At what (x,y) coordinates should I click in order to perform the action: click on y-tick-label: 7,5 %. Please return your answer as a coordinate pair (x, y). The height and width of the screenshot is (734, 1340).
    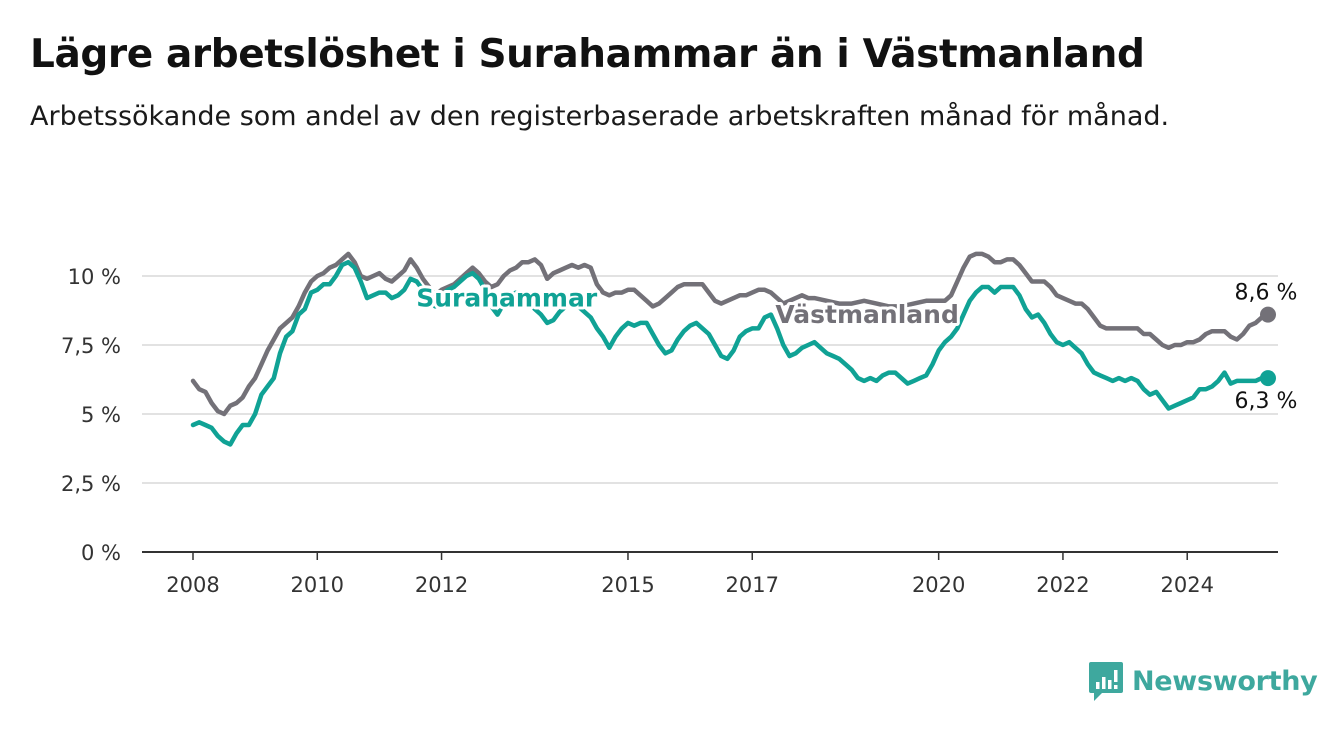
    Looking at the image, I should click on (91, 346).